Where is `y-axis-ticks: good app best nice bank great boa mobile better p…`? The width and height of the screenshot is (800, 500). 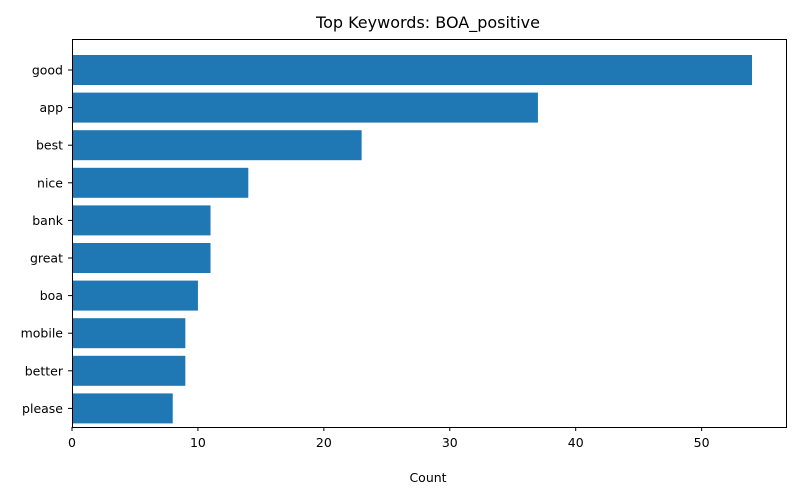
y-axis-ticks: good app best nice bank great boa mobile better p… is located at coordinates (46, 239).